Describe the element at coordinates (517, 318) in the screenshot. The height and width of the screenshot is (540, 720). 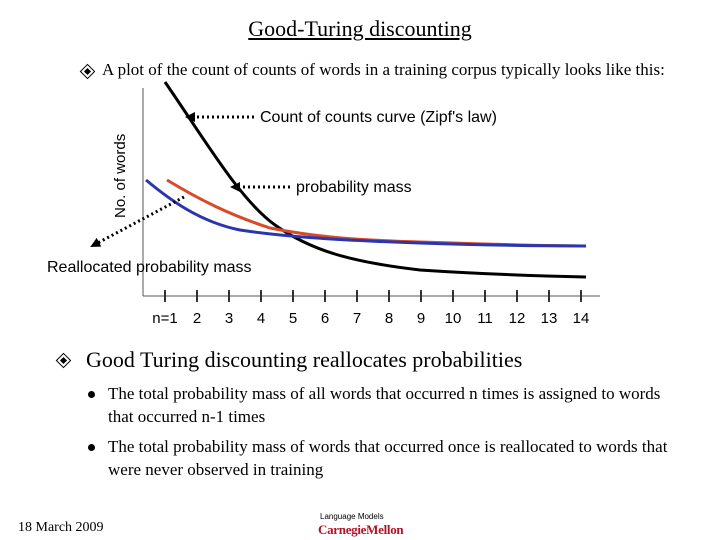
I see `x-tick-label: 12` at that location.